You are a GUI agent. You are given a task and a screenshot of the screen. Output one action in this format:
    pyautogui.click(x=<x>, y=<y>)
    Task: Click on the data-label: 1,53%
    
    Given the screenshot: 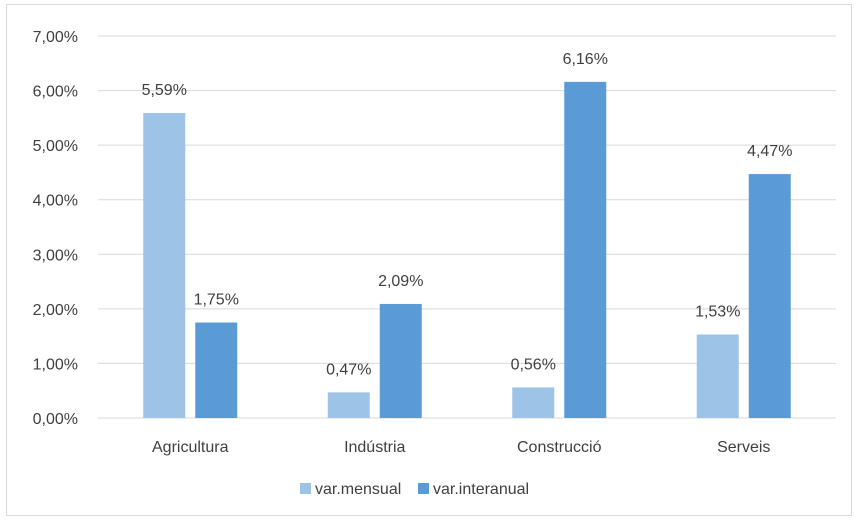 What is the action you would take?
    pyautogui.click(x=717, y=312)
    